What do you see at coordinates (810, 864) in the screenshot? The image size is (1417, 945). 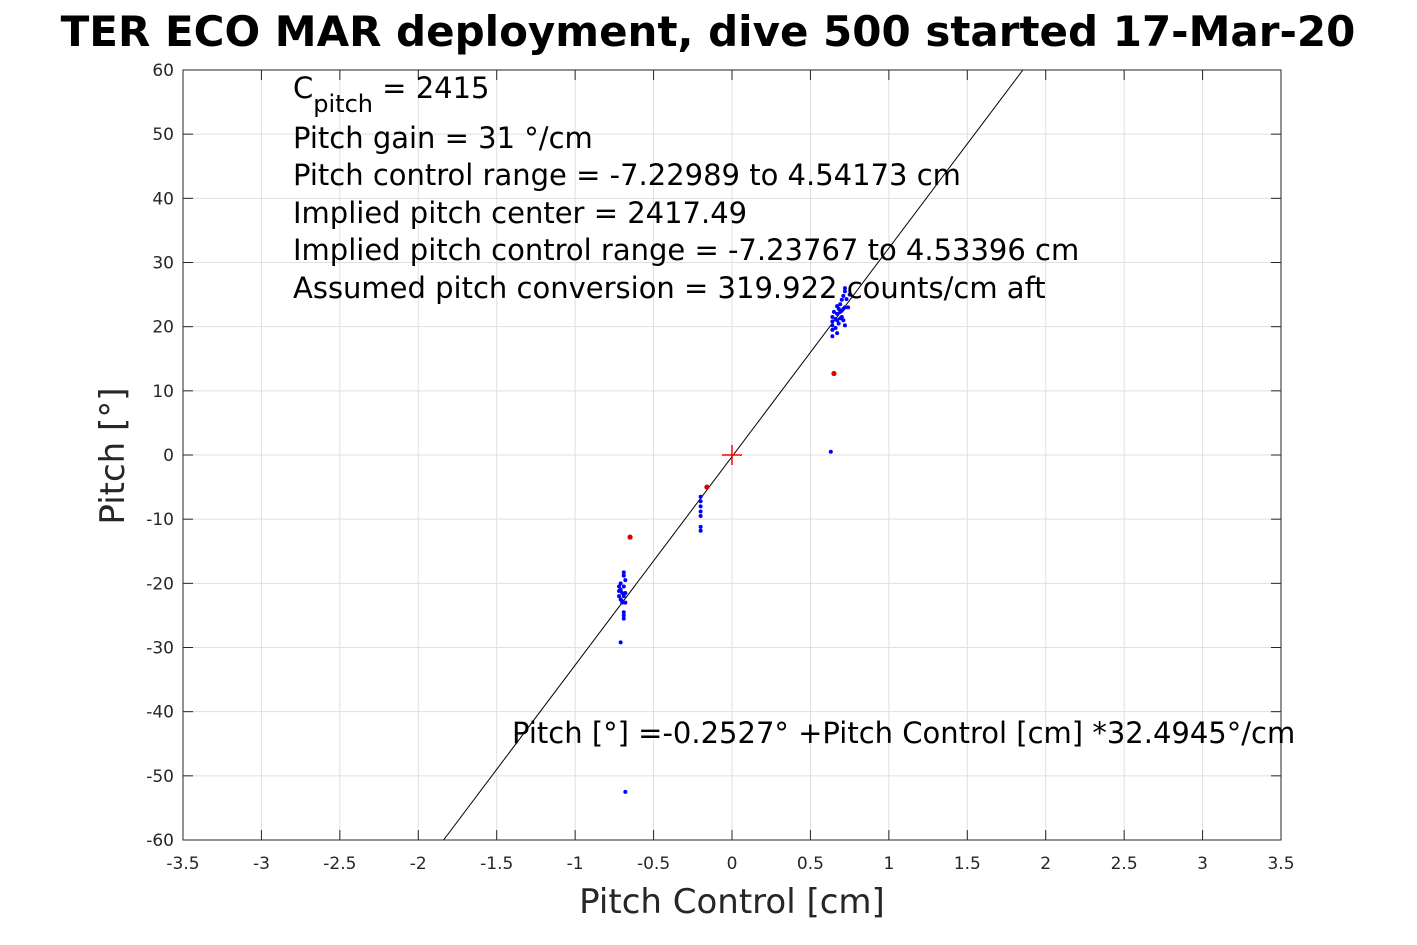 I see `x-tick-label: 0.5` at bounding box center [810, 864].